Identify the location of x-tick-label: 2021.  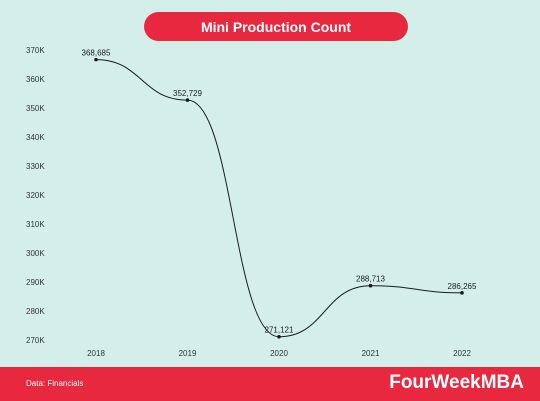
(371, 353).